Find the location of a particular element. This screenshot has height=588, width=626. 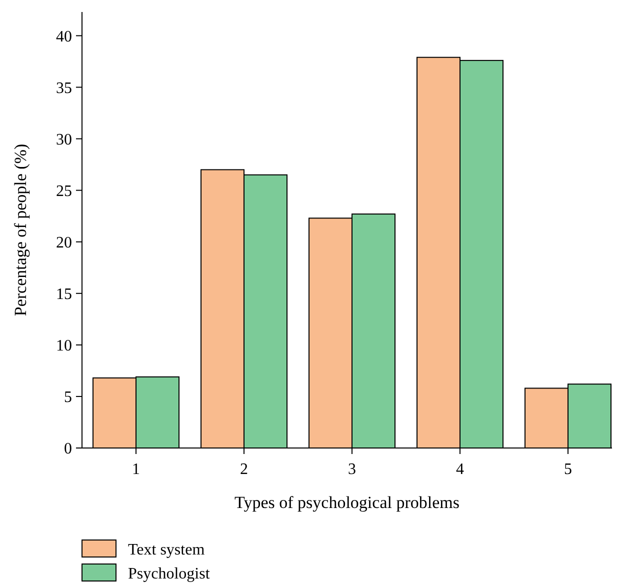

y-tick-label: 35 is located at coordinates (64, 88).